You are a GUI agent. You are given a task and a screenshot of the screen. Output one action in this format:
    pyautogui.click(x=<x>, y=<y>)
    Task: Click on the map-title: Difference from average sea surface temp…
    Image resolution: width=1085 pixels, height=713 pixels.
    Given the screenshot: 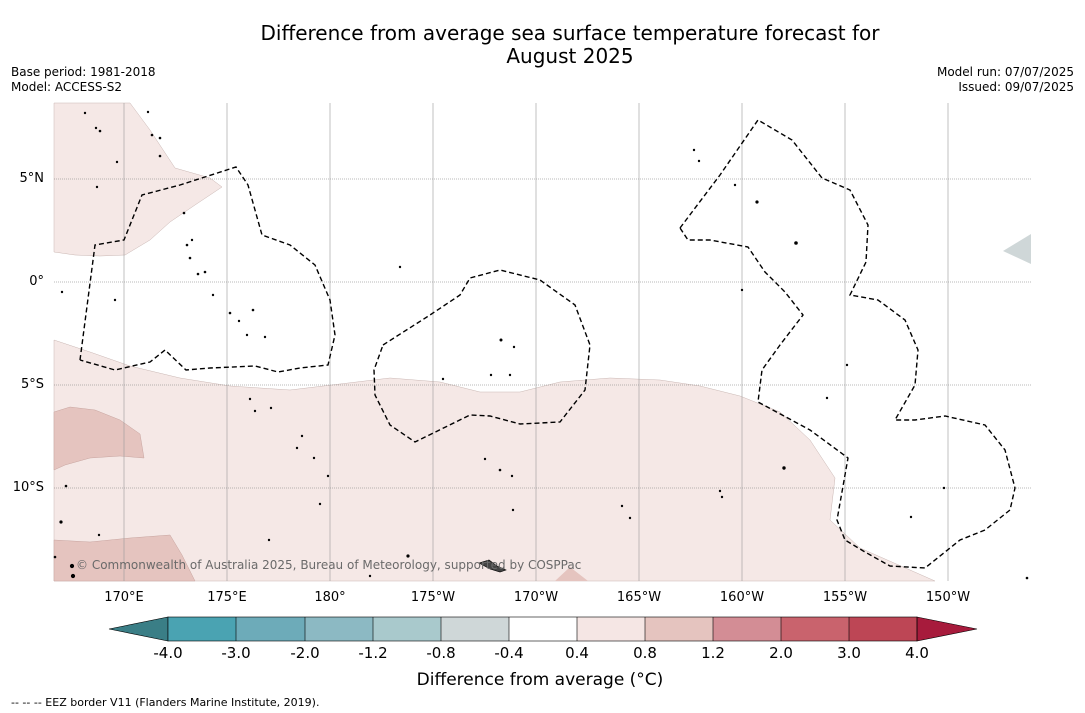 What is the action you would take?
    pyautogui.click(x=570, y=45)
    